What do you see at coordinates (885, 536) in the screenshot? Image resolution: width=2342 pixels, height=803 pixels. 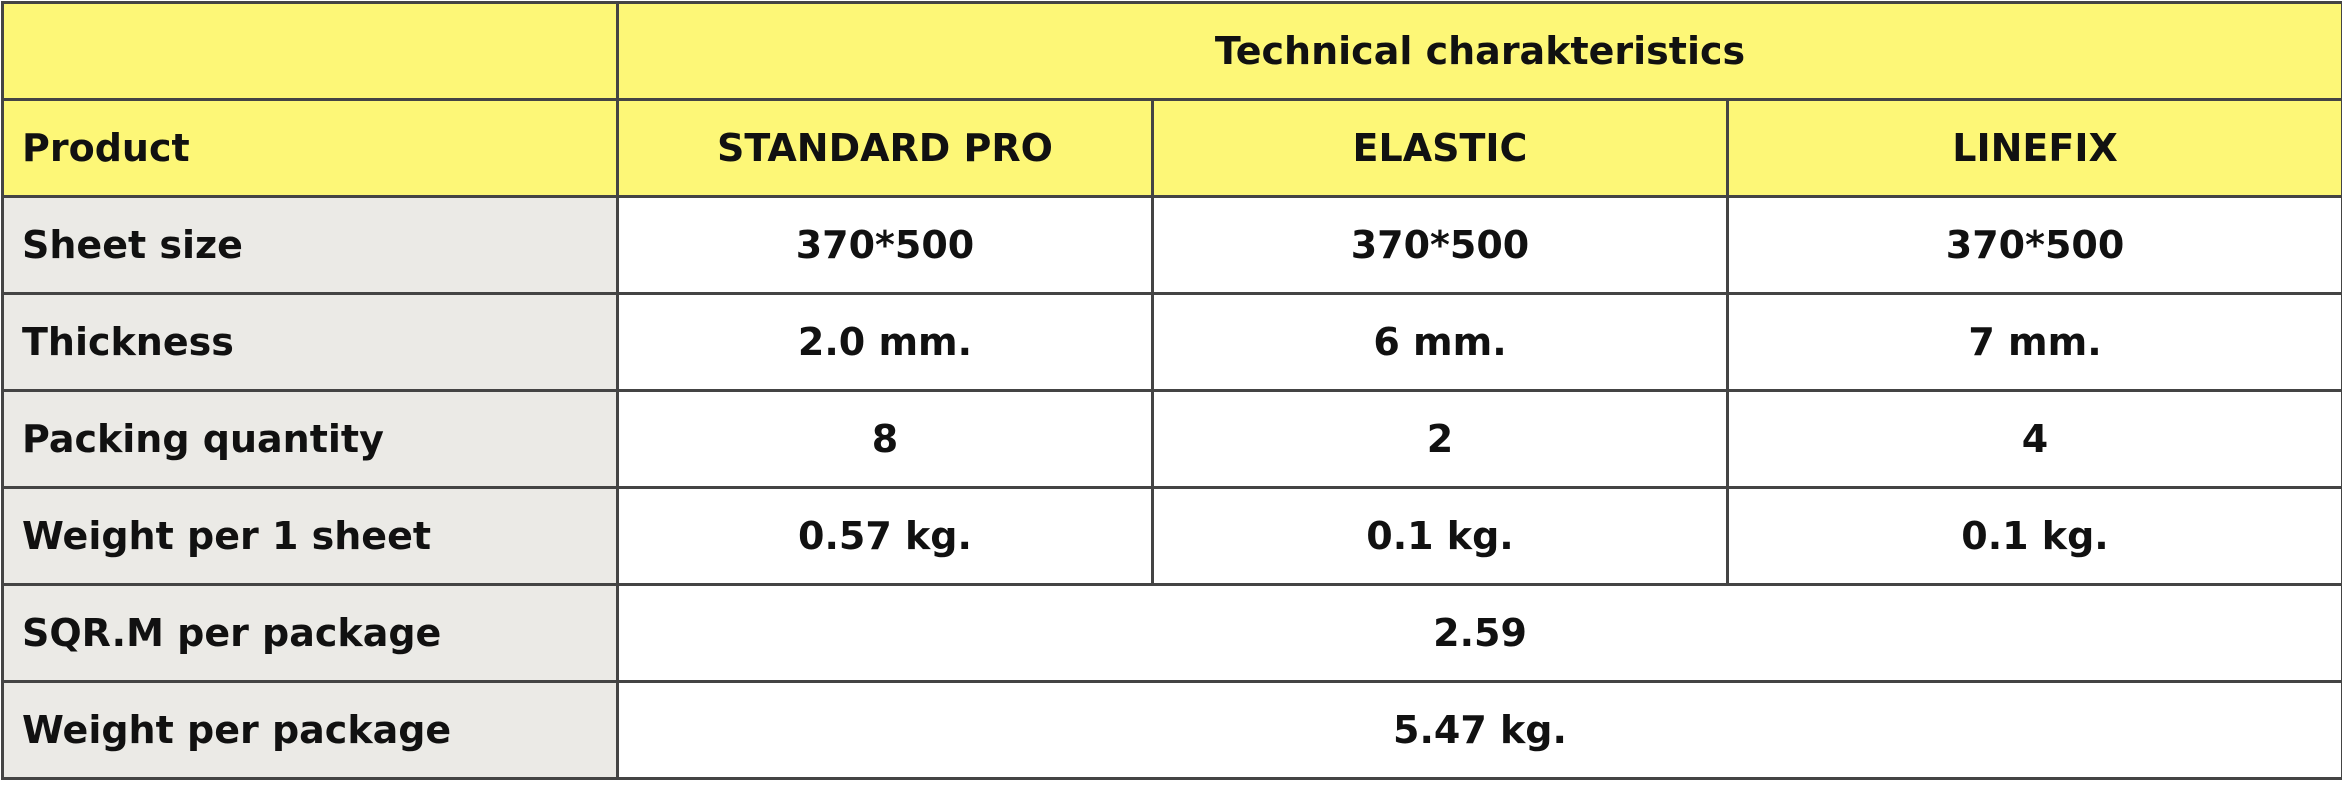 I see `cell: 0.57 kg.` at bounding box center [885, 536].